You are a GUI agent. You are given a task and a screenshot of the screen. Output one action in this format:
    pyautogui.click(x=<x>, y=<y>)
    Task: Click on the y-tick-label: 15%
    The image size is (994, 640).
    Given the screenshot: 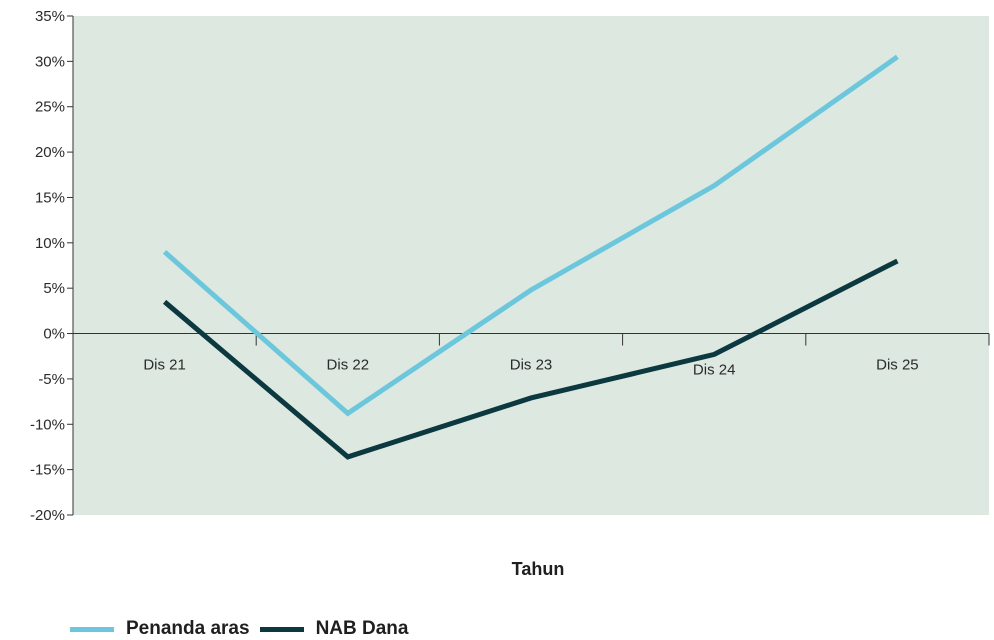 What is the action you would take?
    pyautogui.click(x=50, y=197)
    